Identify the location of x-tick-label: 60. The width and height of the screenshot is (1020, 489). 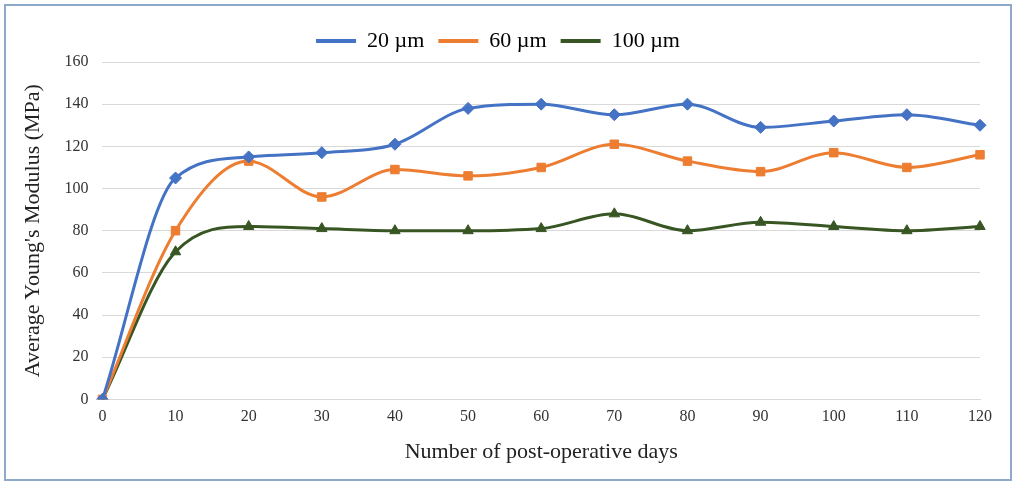
(541, 416).